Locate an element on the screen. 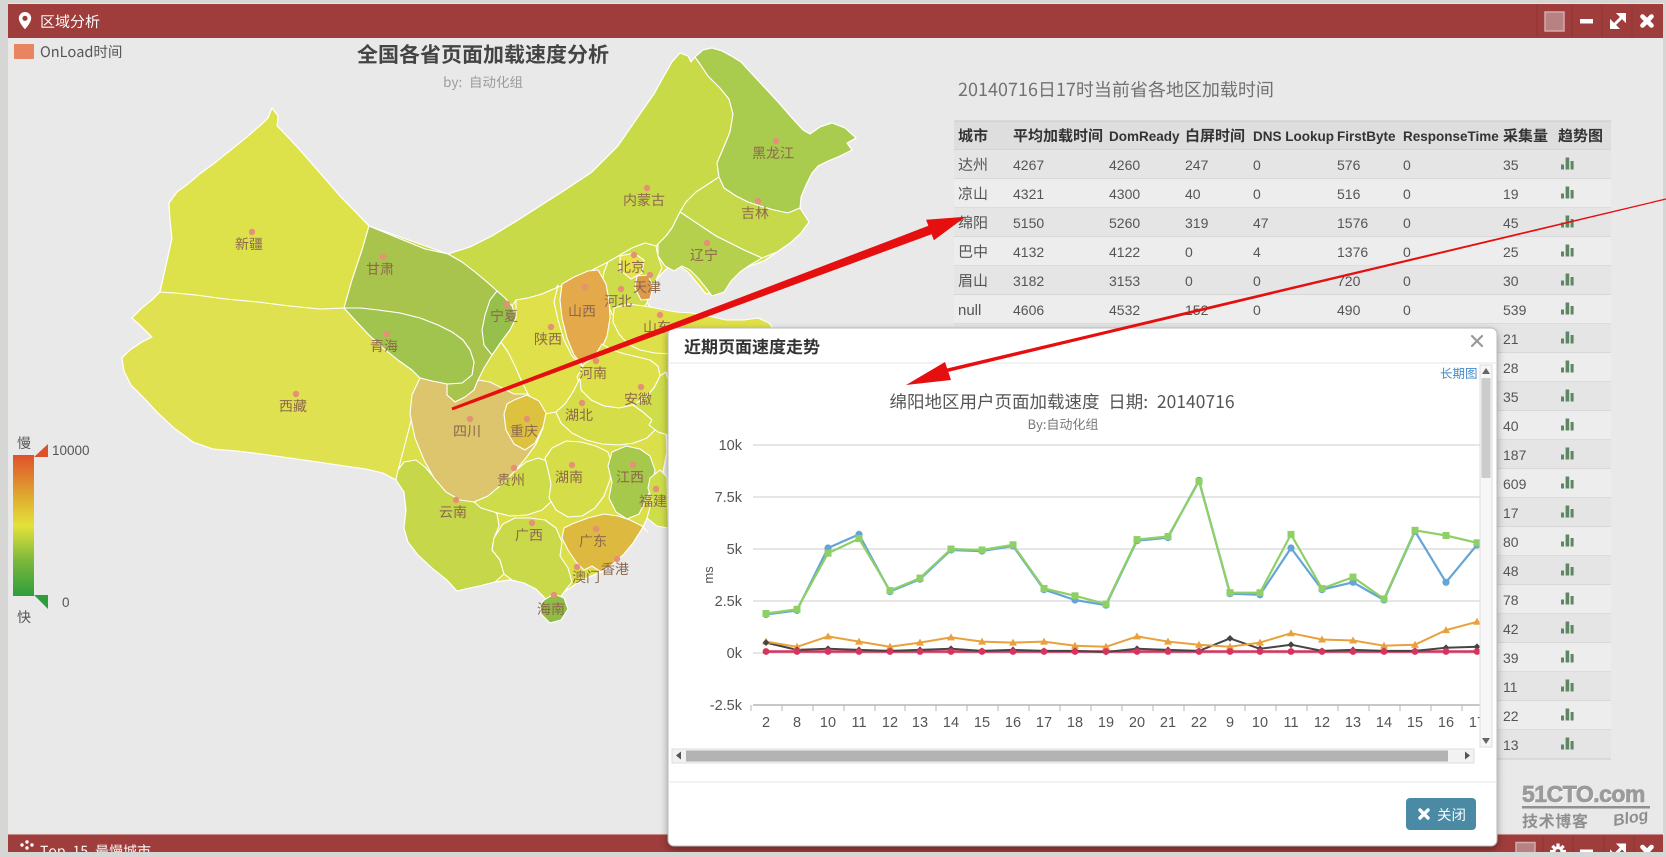 The width and height of the screenshot is (1666, 857). svg-text: 516 is located at coordinates (1349, 194).